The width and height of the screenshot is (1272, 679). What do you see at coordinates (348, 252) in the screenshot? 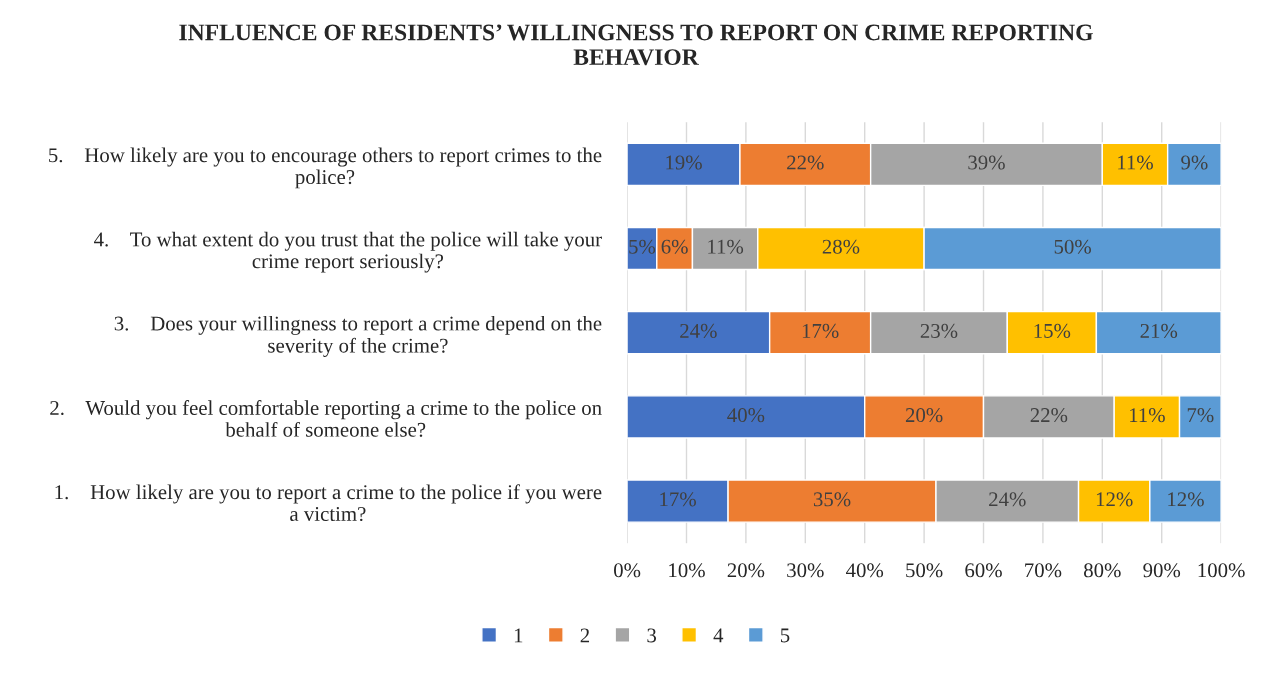
I see `y-tick-label: 4. To what extent do you trust that the police will take your crime report seriously?` at bounding box center [348, 252].